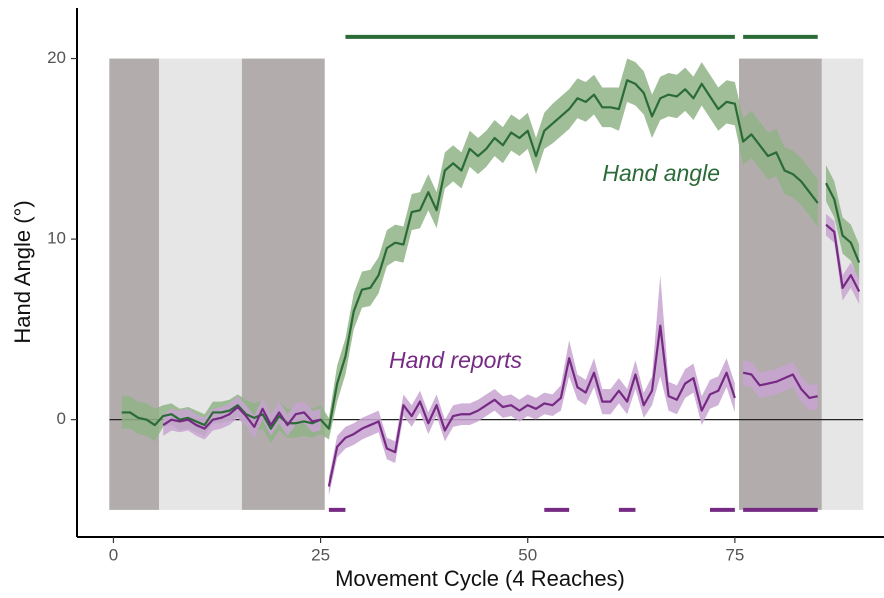 This screenshot has height=598, width=884. I want to click on series-label: Hand reports, so click(455, 360).